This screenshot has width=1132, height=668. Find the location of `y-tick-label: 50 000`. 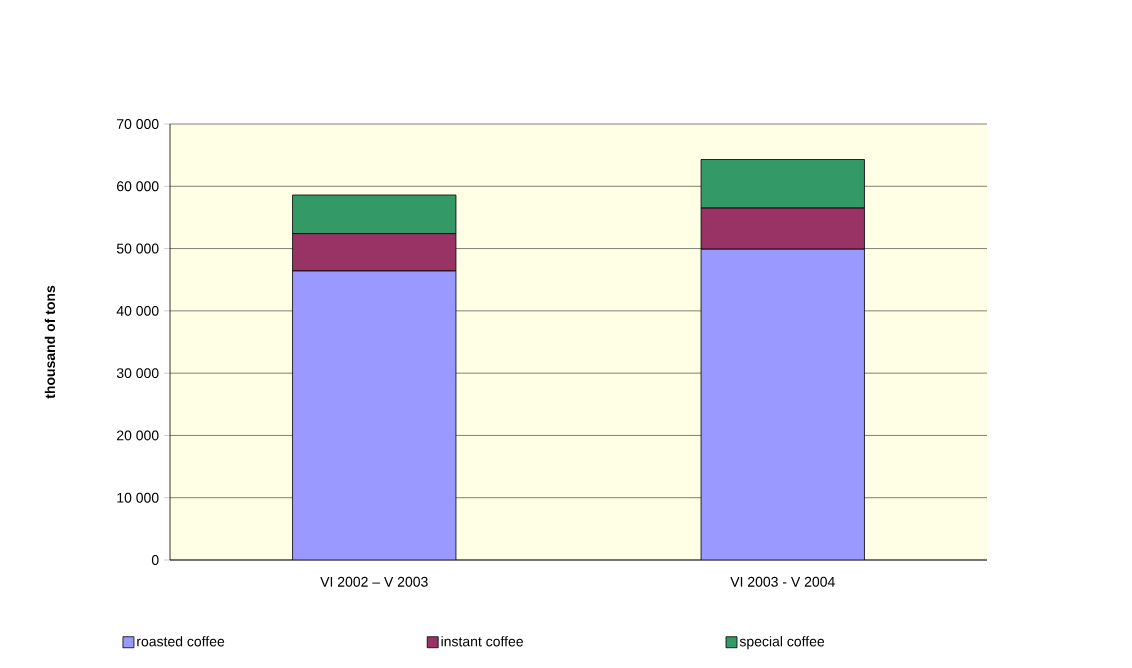

y-tick-label: 50 000 is located at coordinates (137, 248).